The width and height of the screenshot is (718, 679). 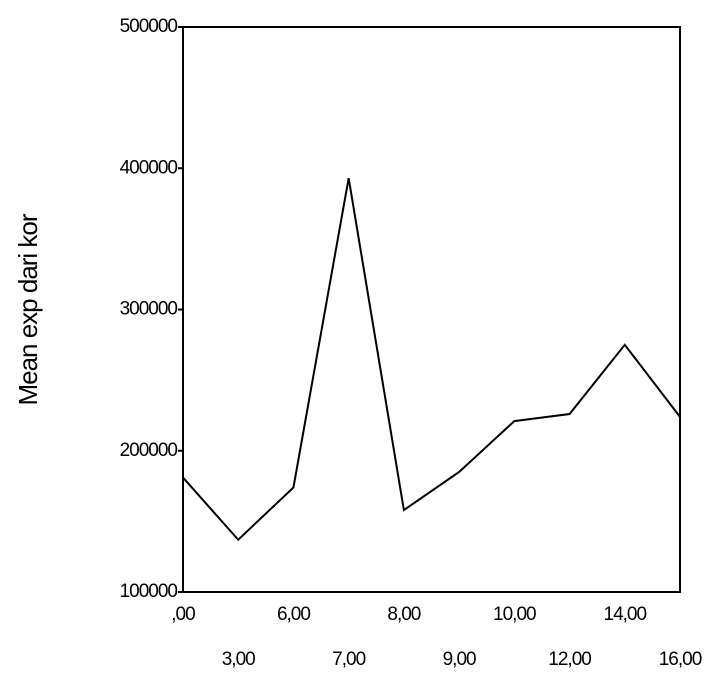 I want to click on x-tick-label: 8,00, so click(x=403, y=614).